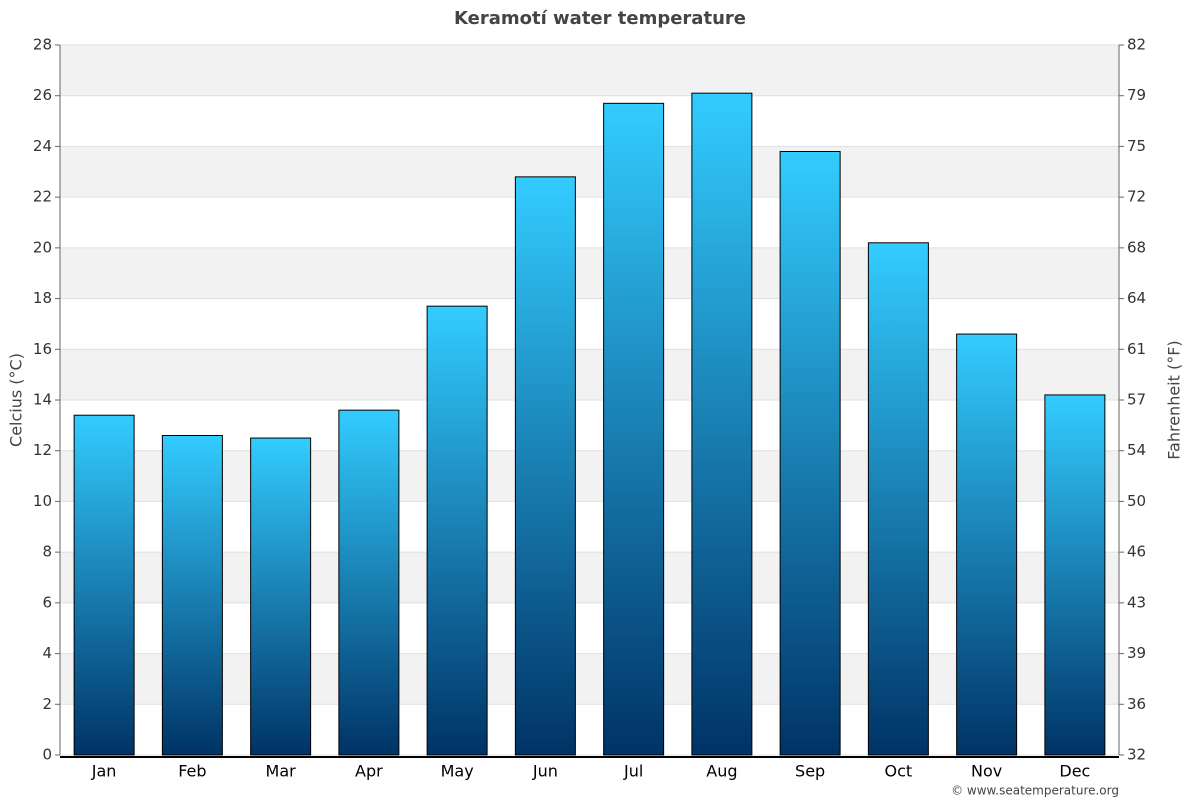 The width and height of the screenshot is (1200, 800). Describe the element at coordinates (104, 771) in the screenshot. I see `x-tick-label: Jan` at that location.